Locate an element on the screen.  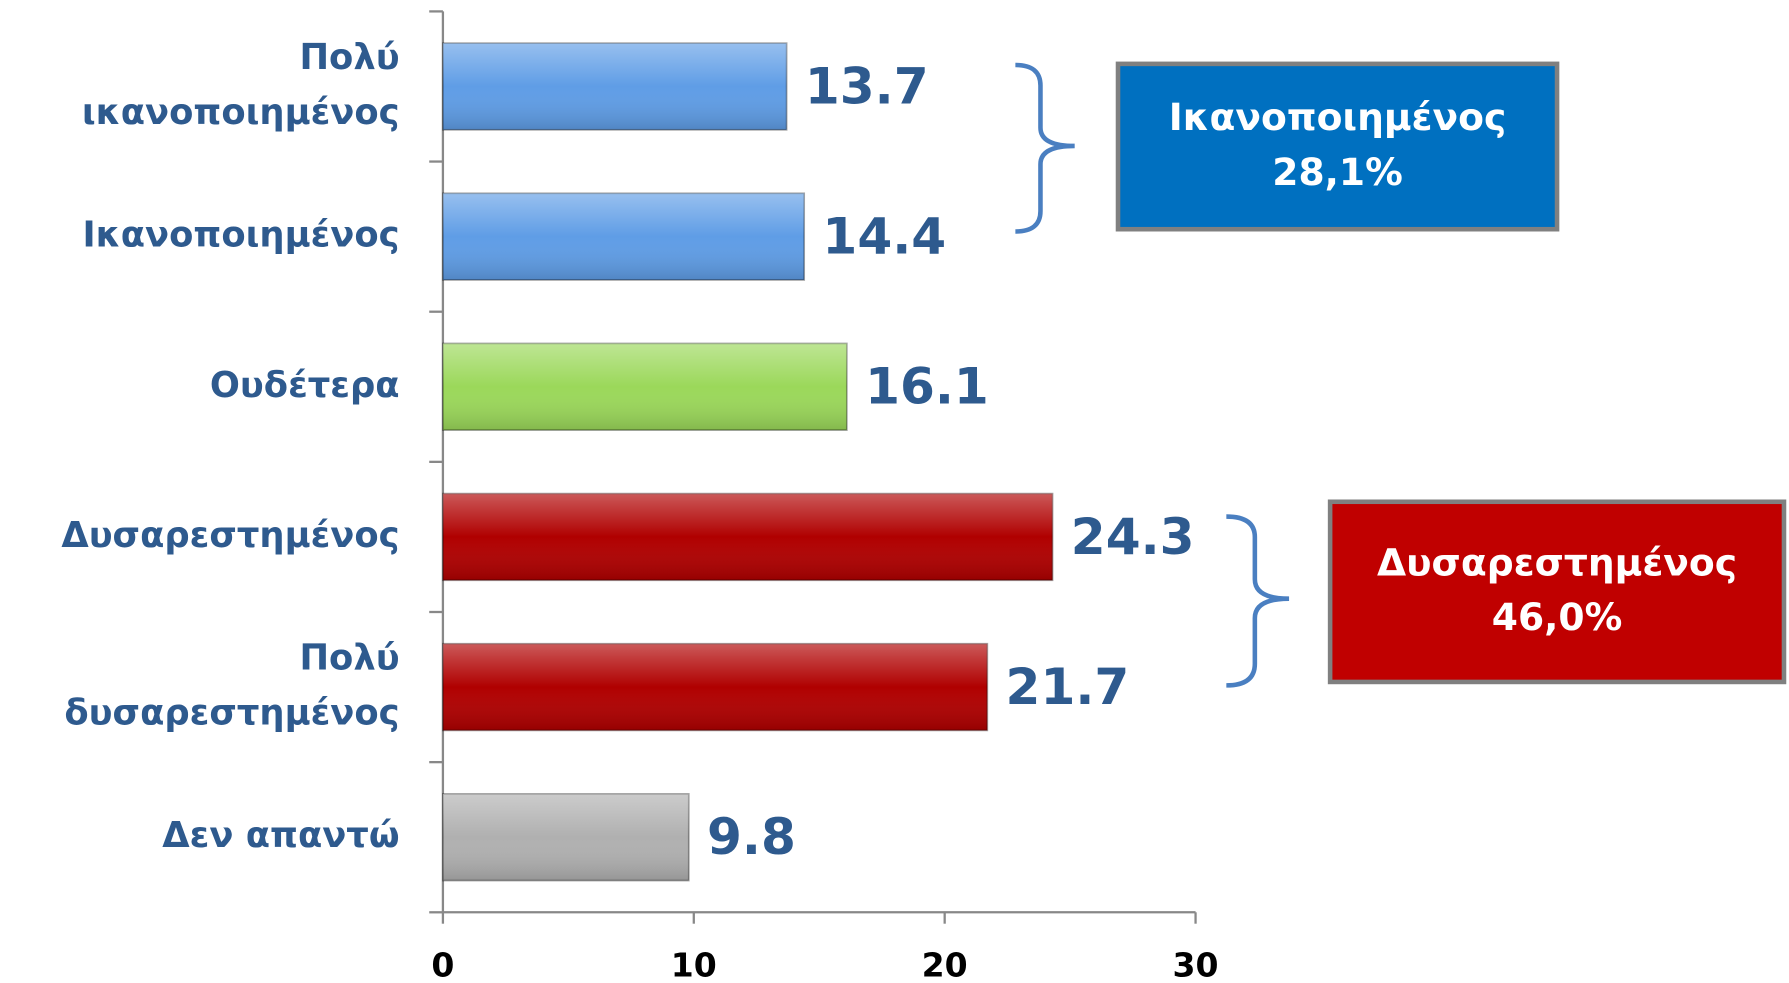
x-tick-label: 30 is located at coordinates (1196, 964).